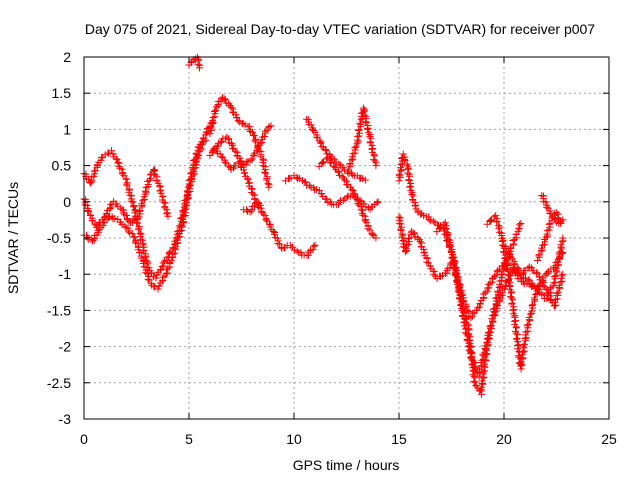  Describe the element at coordinates (294, 439) in the screenshot. I see `x-tick-label: 10` at that location.